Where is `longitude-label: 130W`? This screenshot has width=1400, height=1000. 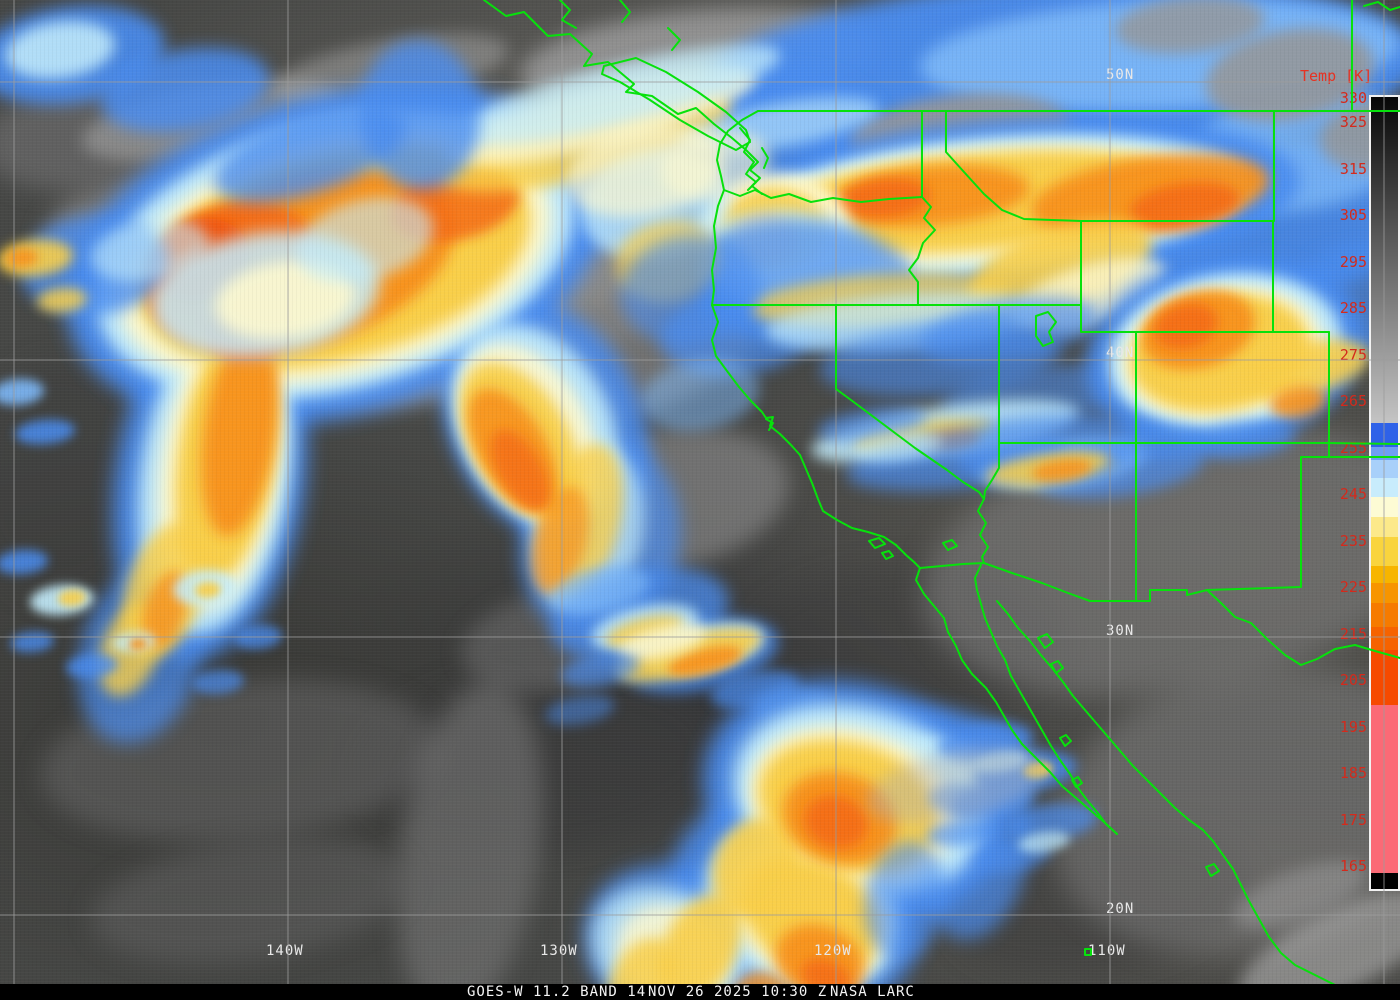 longitude-label: 130W is located at coordinates (559, 951).